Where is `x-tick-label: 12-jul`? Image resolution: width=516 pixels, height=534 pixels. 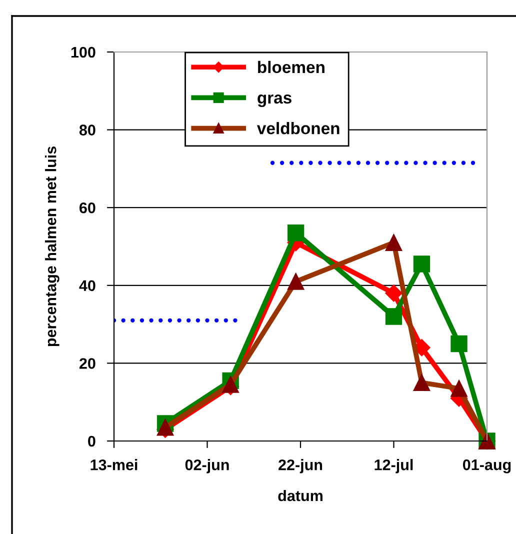
x-tick-label: 12-jul is located at coordinates (393, 466).